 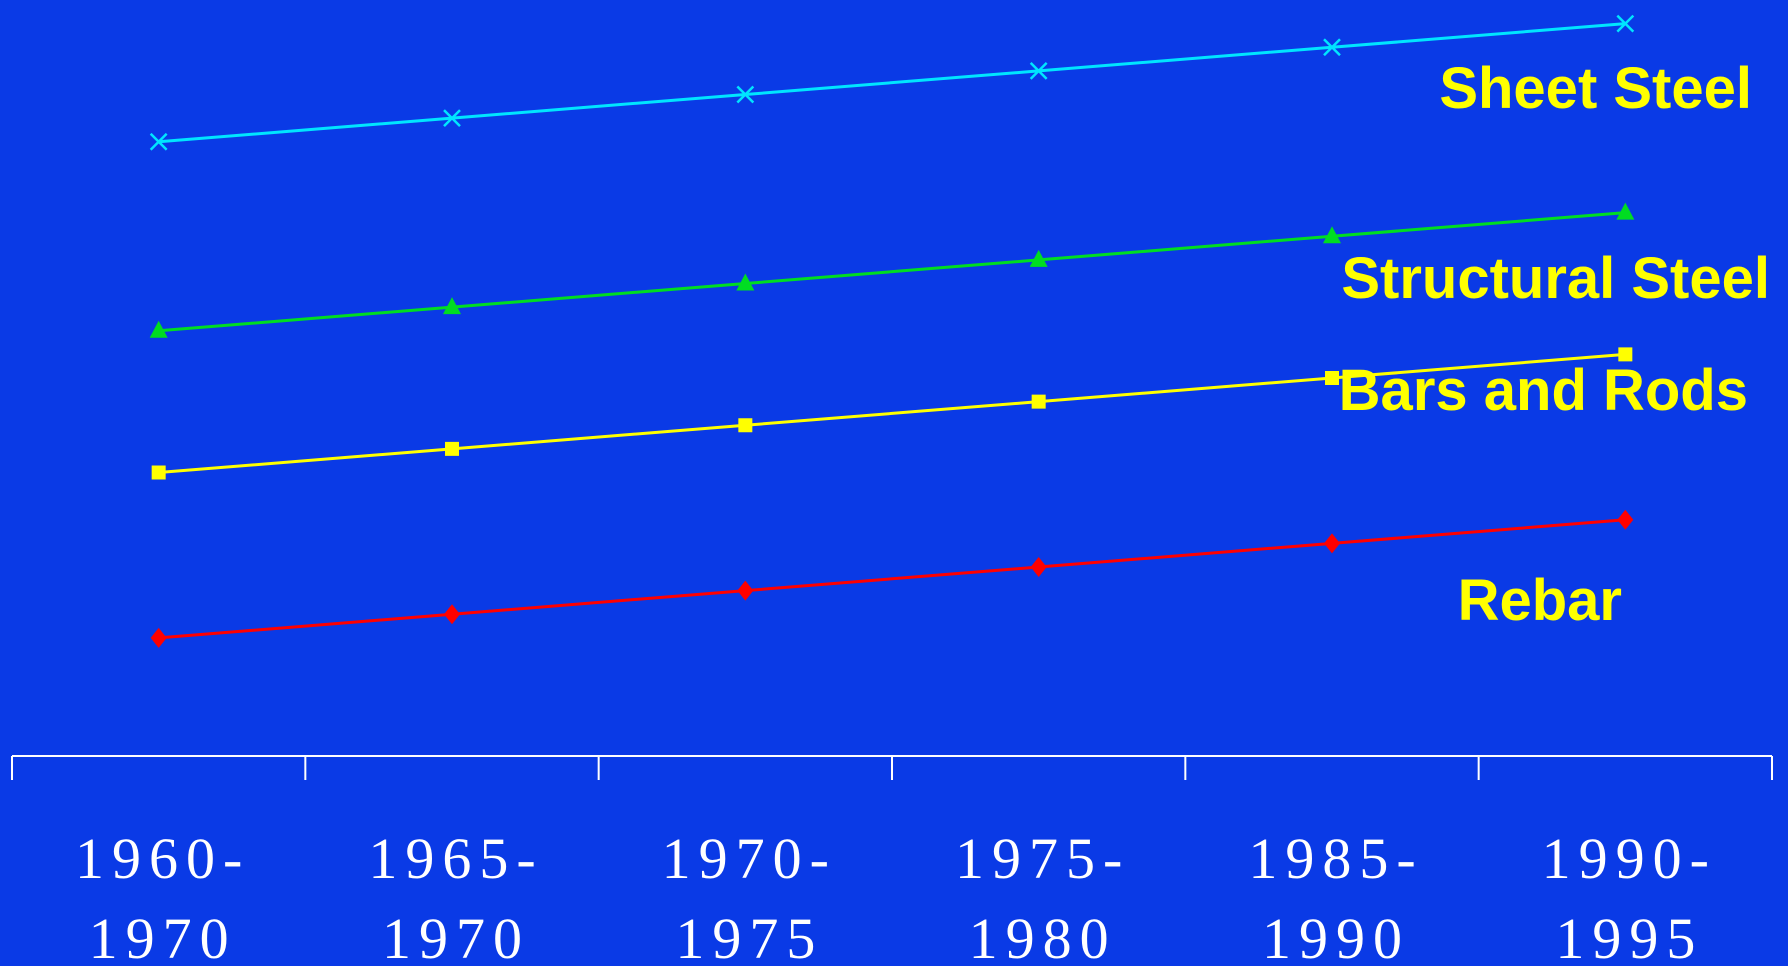 I want to click on x-tick-label: 1985- 1990, so click(x=1335, y=896).